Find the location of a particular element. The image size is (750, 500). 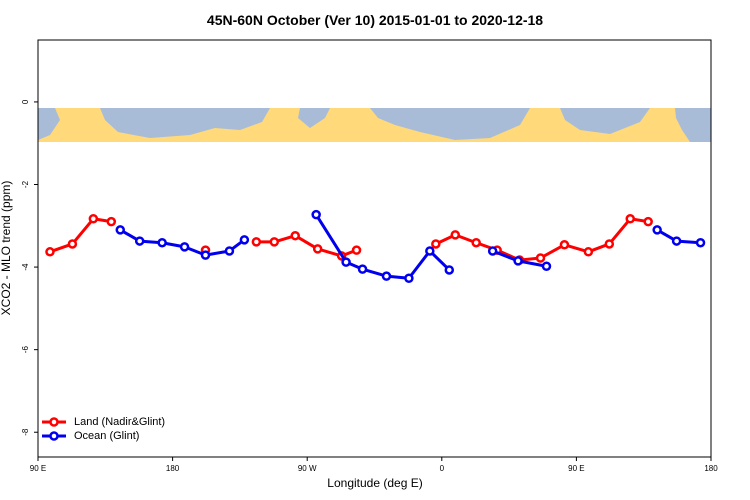

x-tick-label: 0 is located at coordinates (442, 468).